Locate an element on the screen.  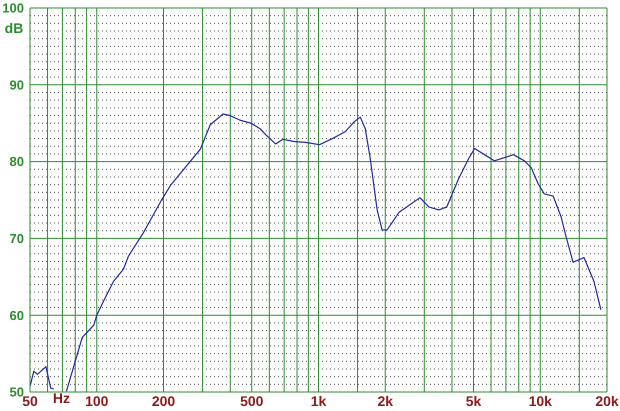
x-tick-label: 50 is located at coordinates (30, 400).